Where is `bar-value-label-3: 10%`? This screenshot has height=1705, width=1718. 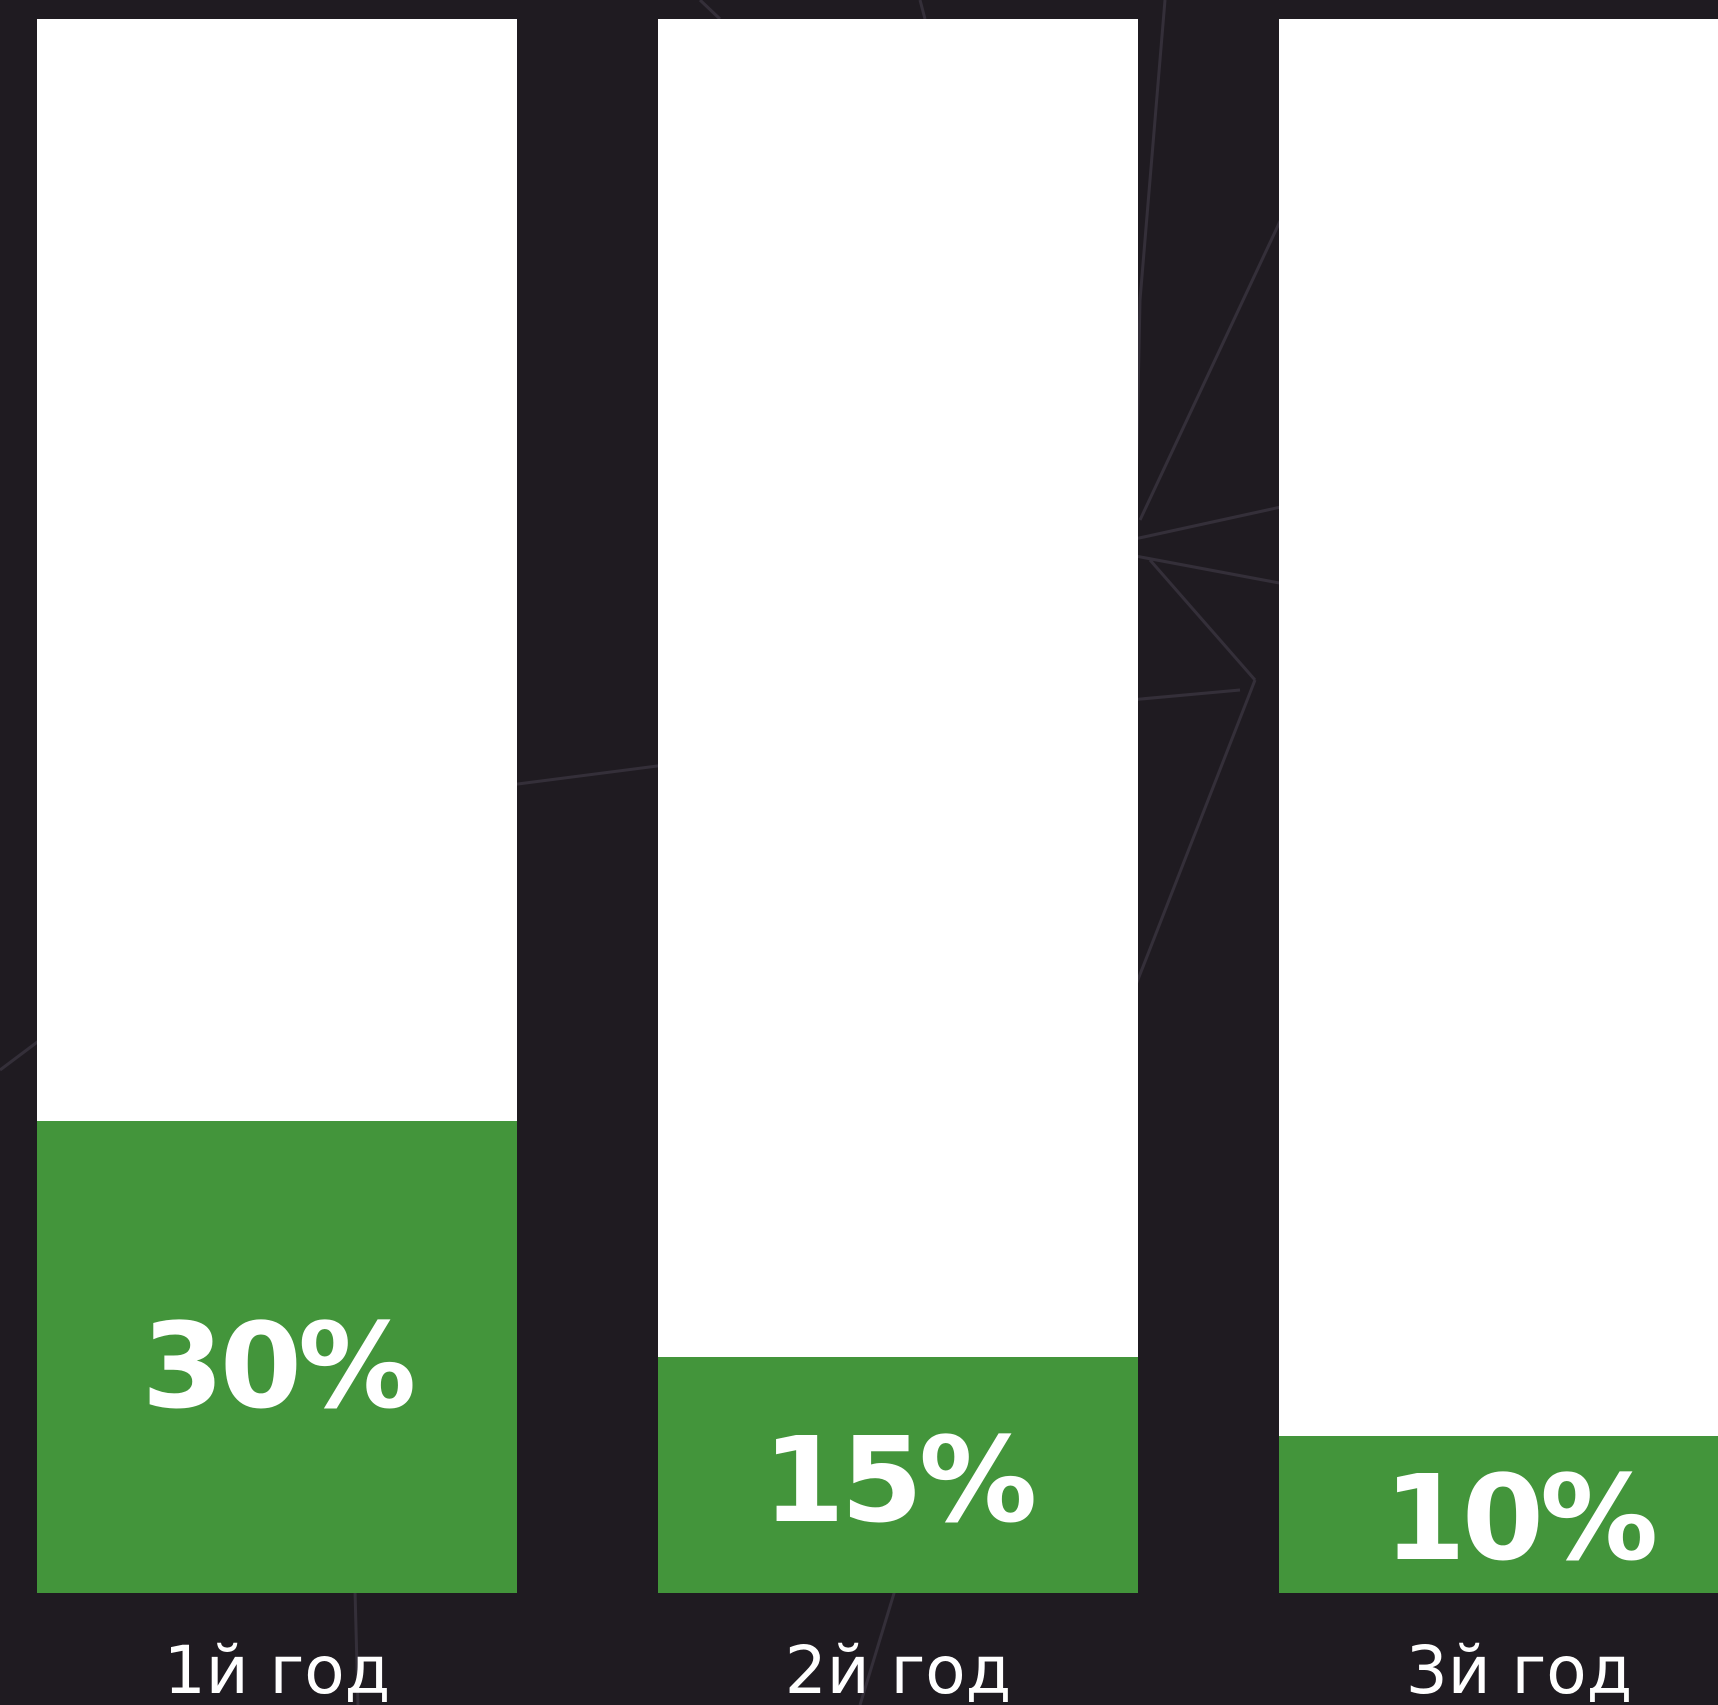
bar-value-label-3: 10% is located at coordinates (1520, 1517).